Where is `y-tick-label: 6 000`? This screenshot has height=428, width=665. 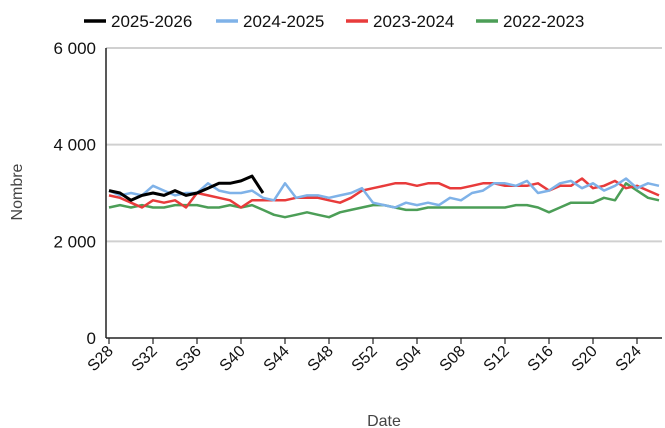 y-tick-label: 6 000 is located at coordinates (74, 48).